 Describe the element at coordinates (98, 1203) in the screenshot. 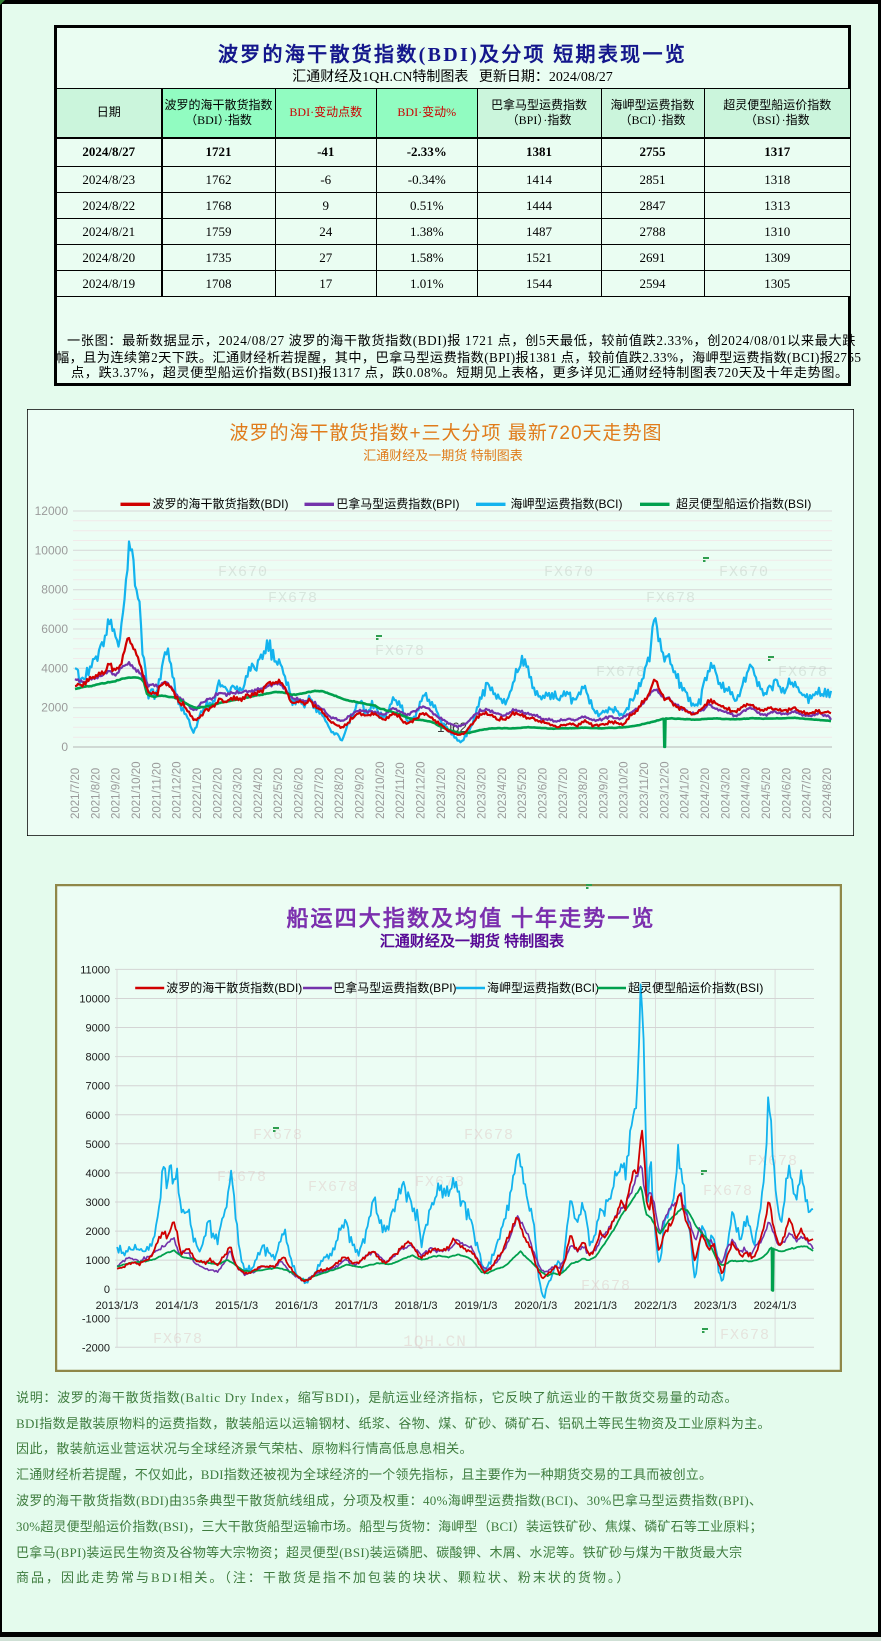

I see `svg-text: 3000` at that location.